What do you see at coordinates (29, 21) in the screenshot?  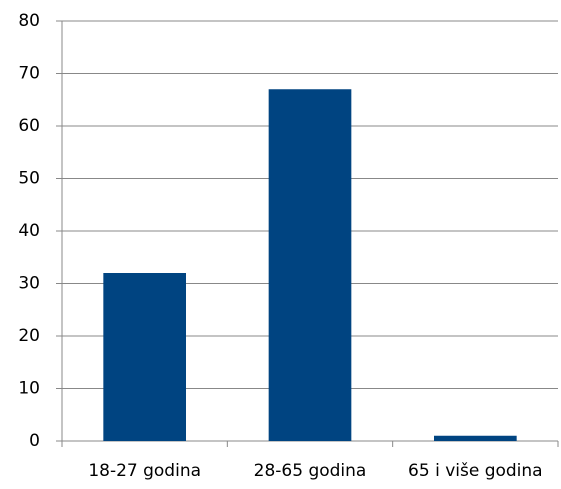 I see `y-tick-label: 80` at bounding box center [29, 21].